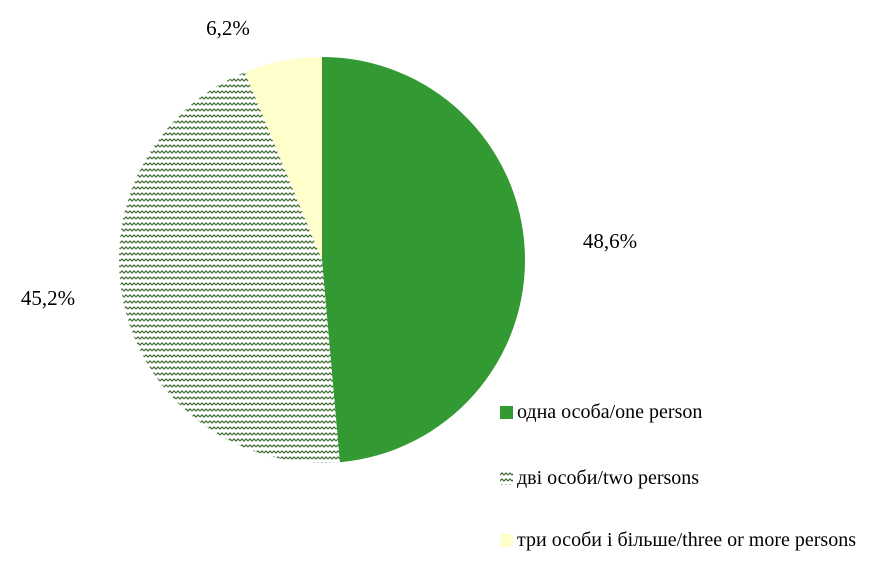 Image resolution: width=891 pixels, height=585 pixels. Describe the element at coordinates (48, 298) in the screenshot. I see `data-label: 45,2%` at that location.